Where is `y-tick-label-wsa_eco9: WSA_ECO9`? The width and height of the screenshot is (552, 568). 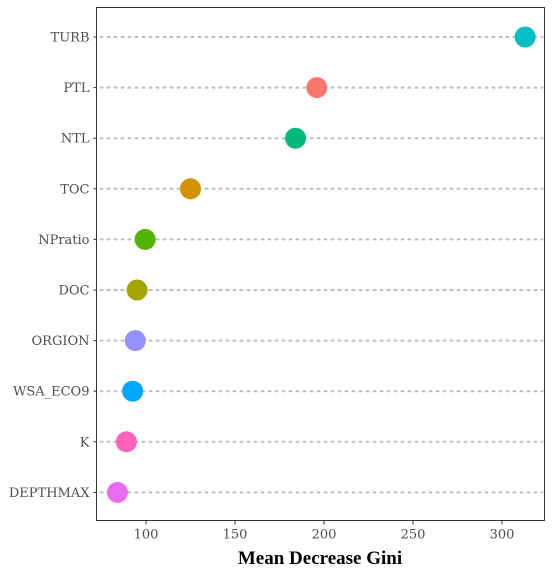 y-tick-label-wsa_eco9: WSA_ECO9 is located at coordinates (51, 392).